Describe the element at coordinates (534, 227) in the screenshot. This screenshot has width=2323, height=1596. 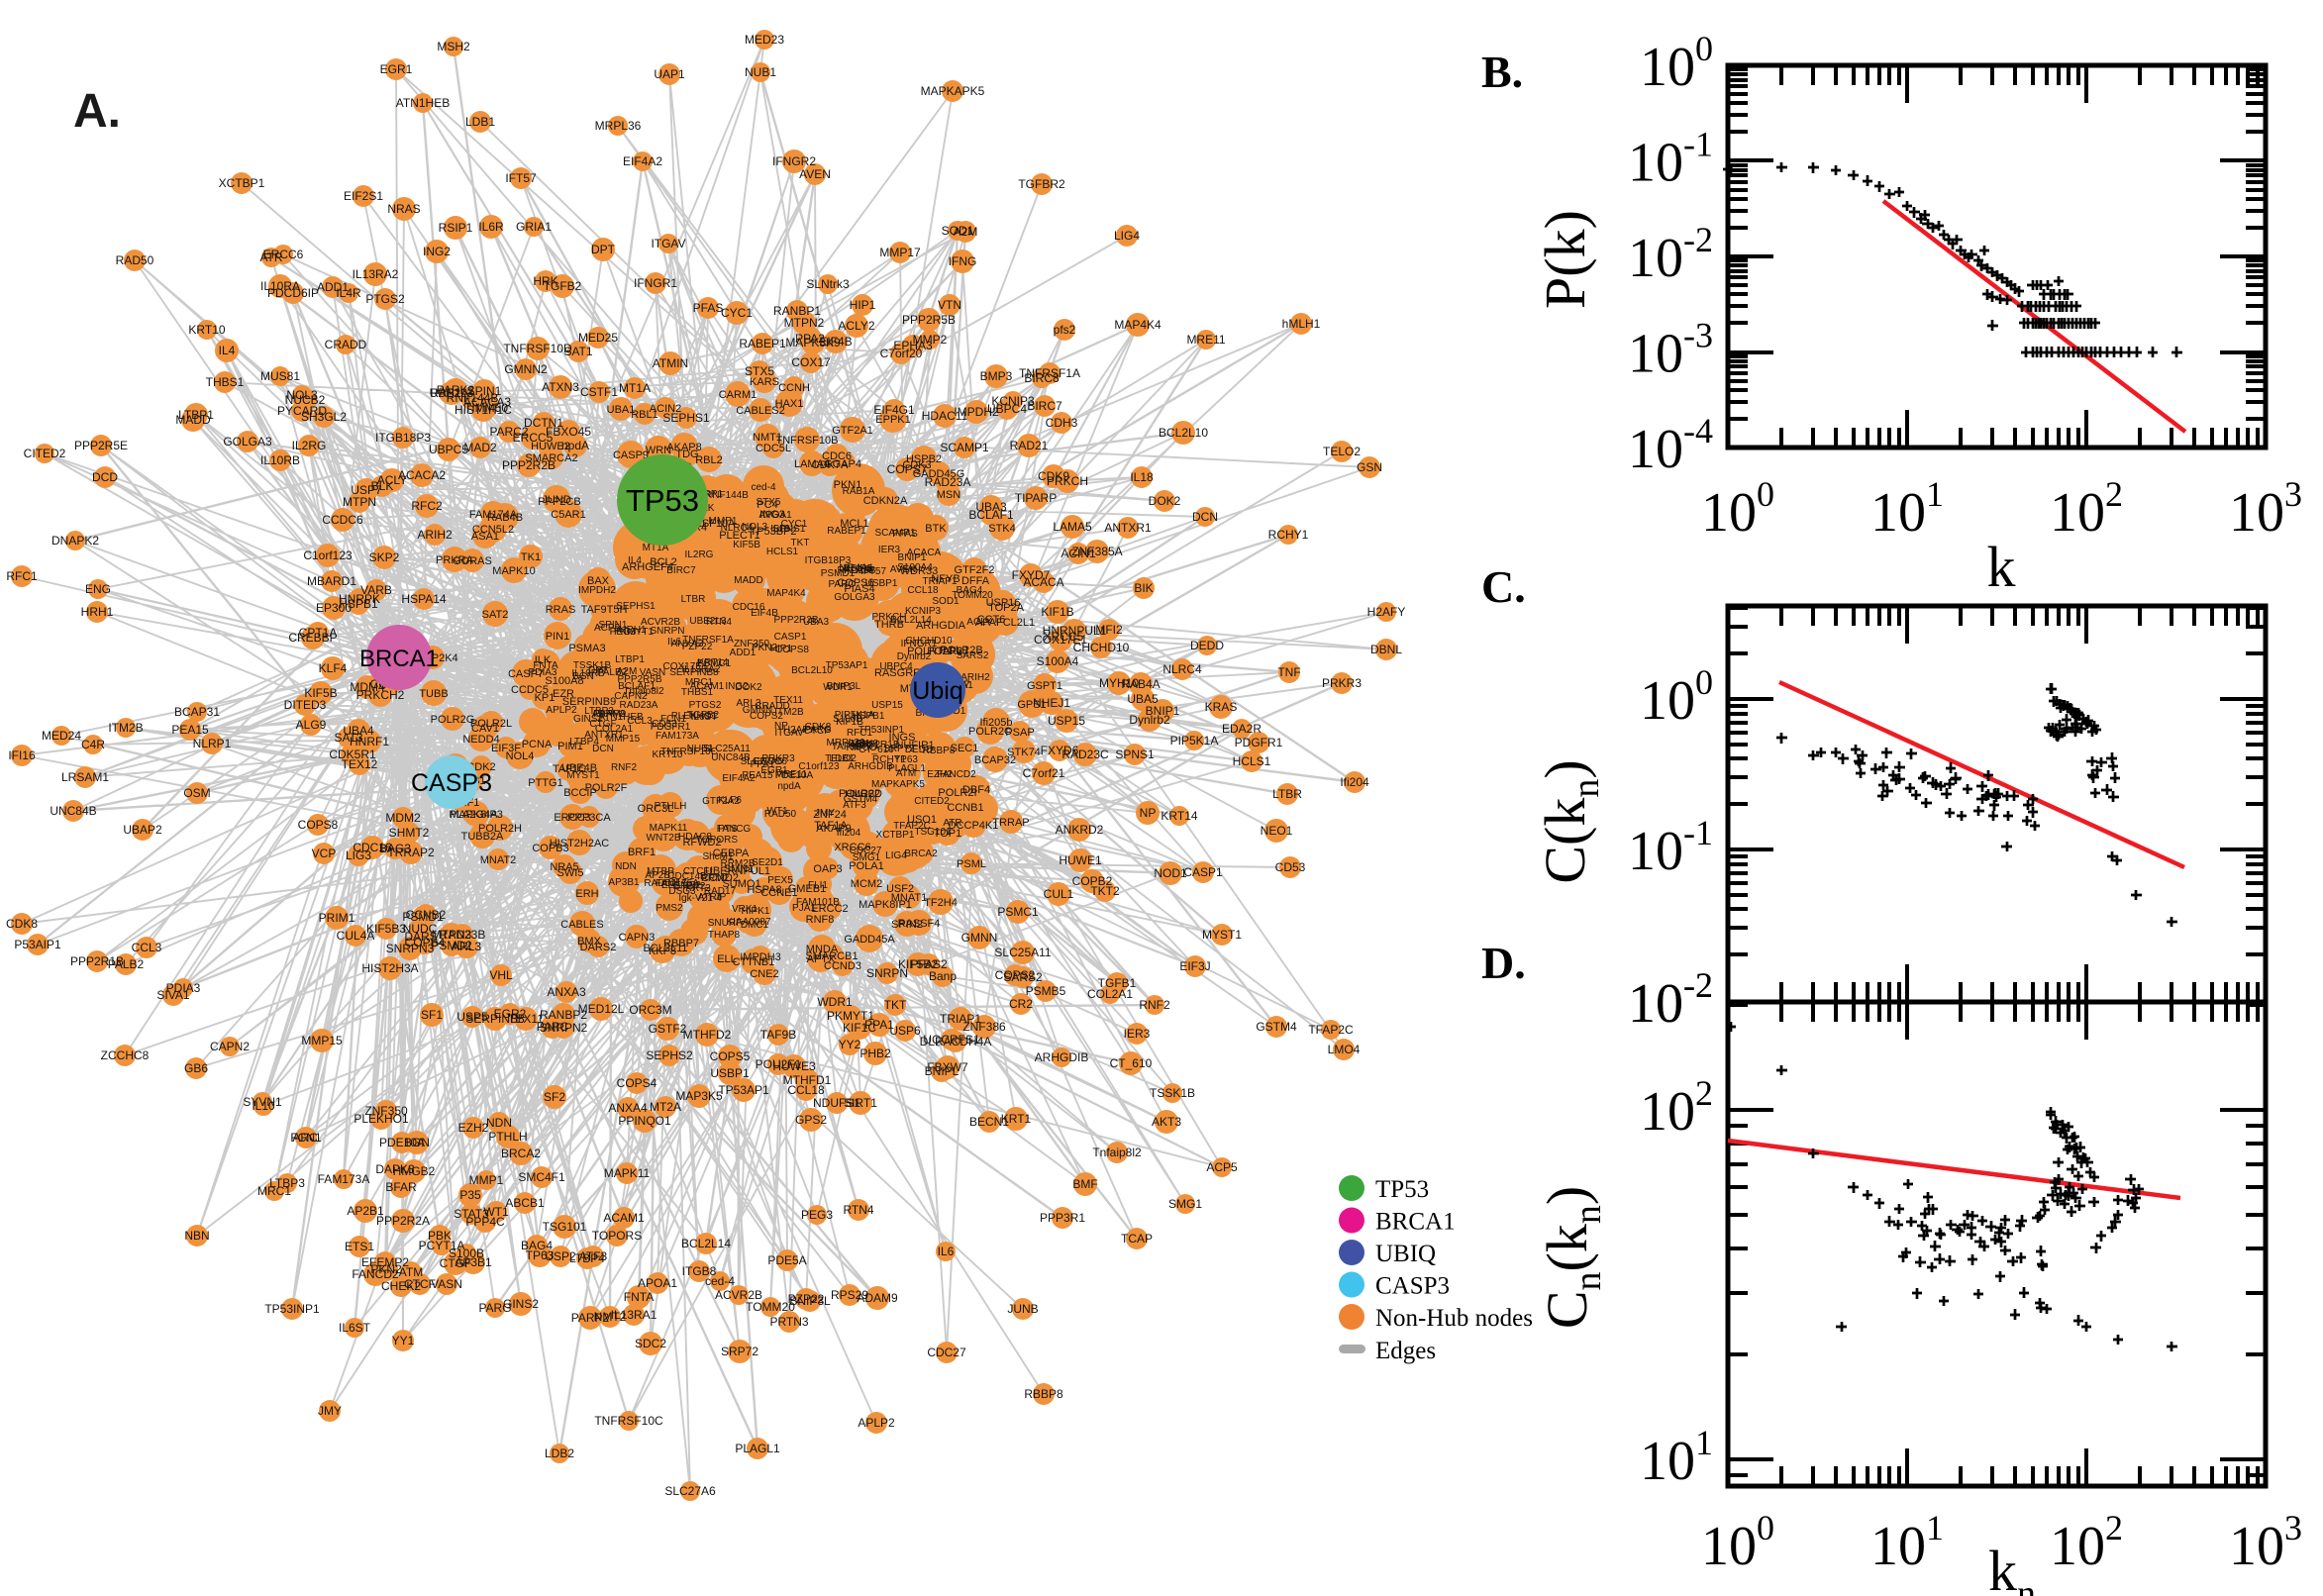
I see `svg-text: GRIA1` at that location.